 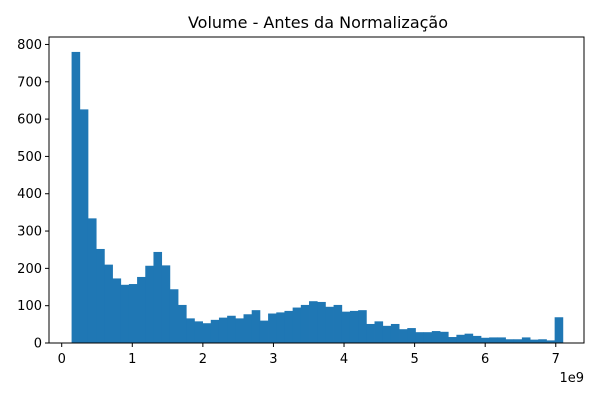 What do you see at coordinates (29, 120) in the screenshot?
I see `y-tick-label: 600` at bounding box center [29, 120].